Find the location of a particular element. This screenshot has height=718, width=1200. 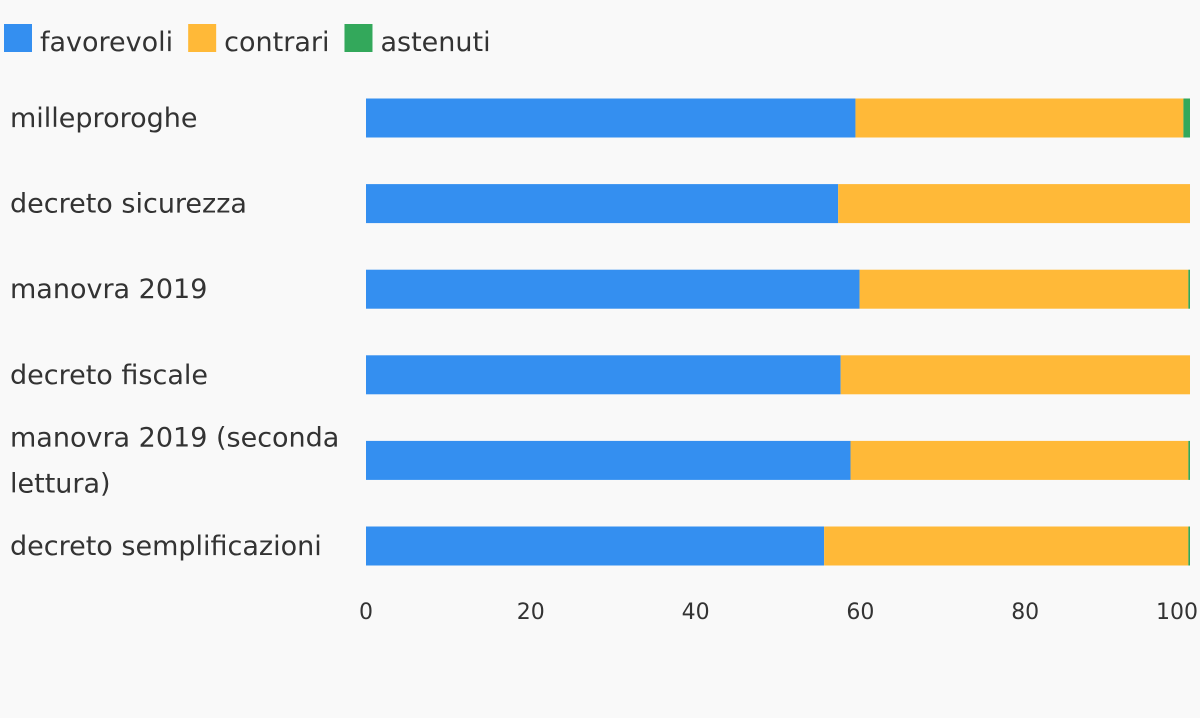

x-tick-label-40: 40 is located at coordinates (696, 612).